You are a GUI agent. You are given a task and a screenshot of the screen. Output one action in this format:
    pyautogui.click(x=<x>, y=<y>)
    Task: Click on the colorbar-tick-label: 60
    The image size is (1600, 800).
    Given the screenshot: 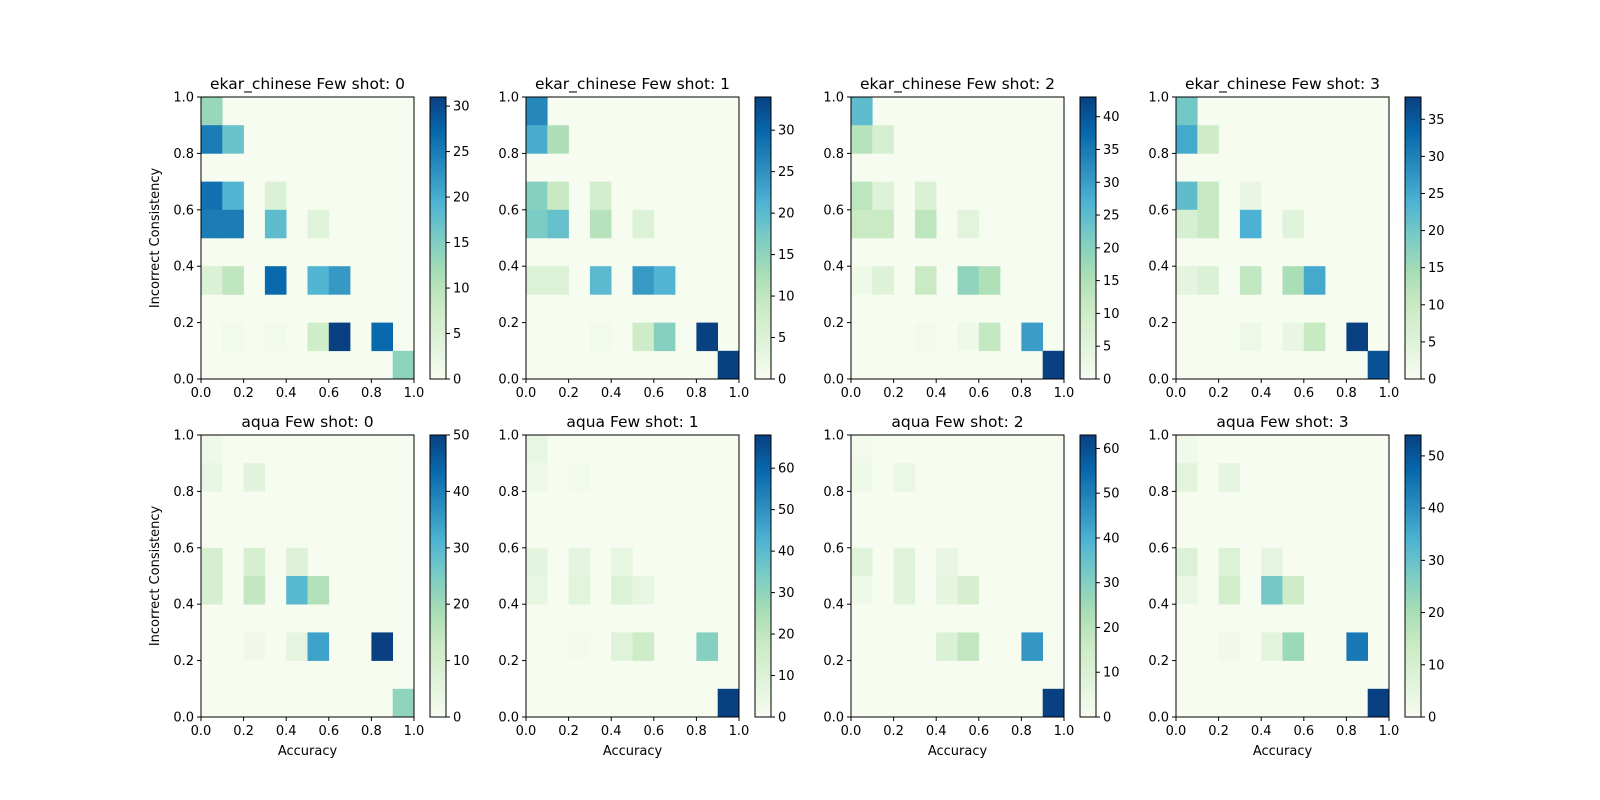 What is the action you would take?
    pyautogui.click(x=786, y=469)
    